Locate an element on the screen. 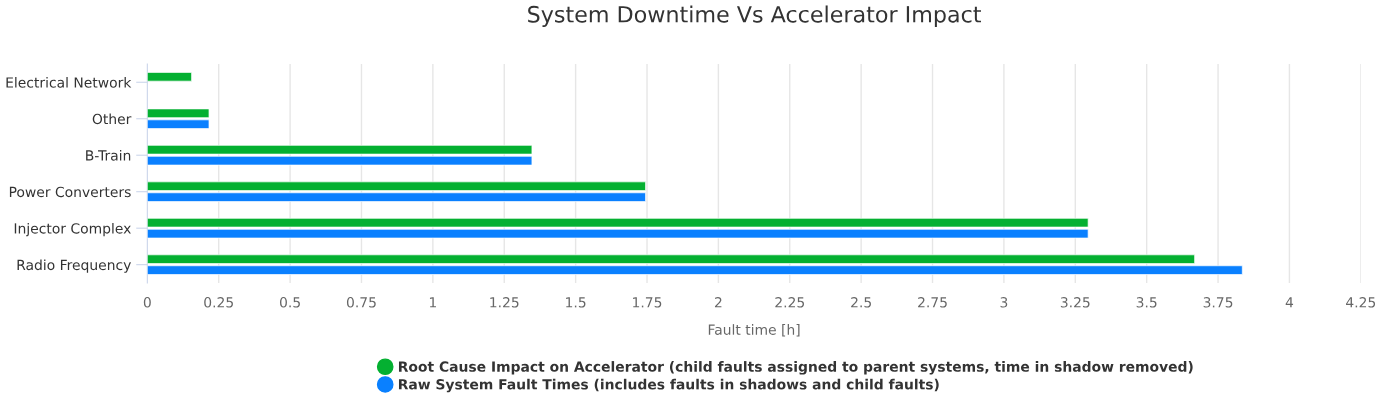 This screenshot has height=413, width=1390. y-tick-label: Power Converters is located at coordinates (70, 192).